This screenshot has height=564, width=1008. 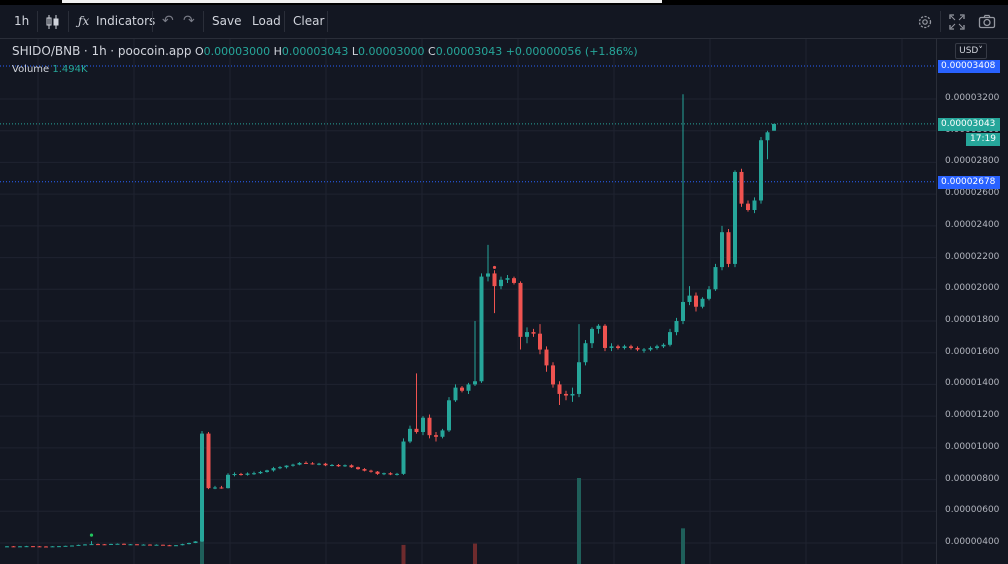 What do you see at coordinates (266, 21) in the screenshot?
I see `load-button: Load` at bounding box center [266, 21].